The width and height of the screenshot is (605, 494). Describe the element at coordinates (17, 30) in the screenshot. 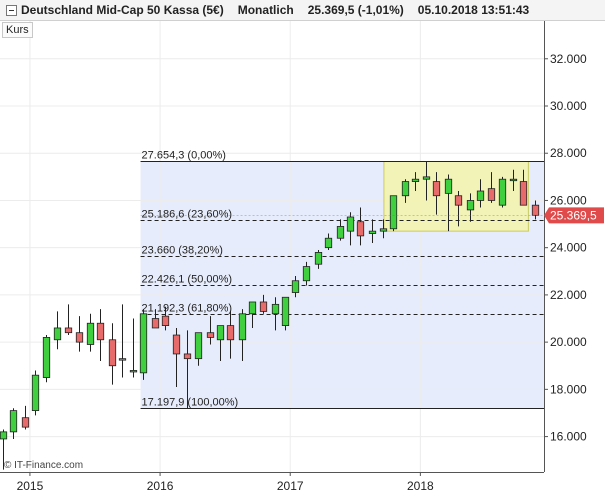

I see `kurs-label: Kurs` at that location.